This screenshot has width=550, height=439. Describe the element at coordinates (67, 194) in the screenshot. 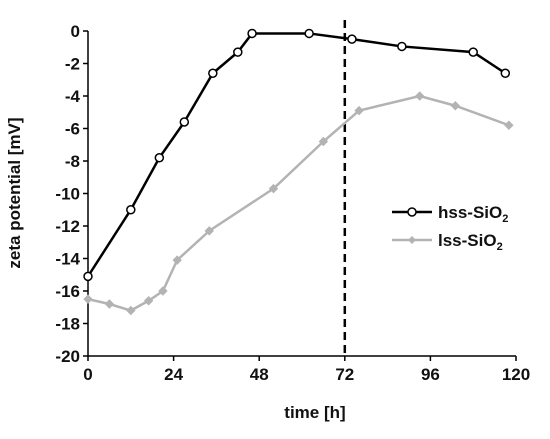

I see `y-tick-label: -10` at that location.